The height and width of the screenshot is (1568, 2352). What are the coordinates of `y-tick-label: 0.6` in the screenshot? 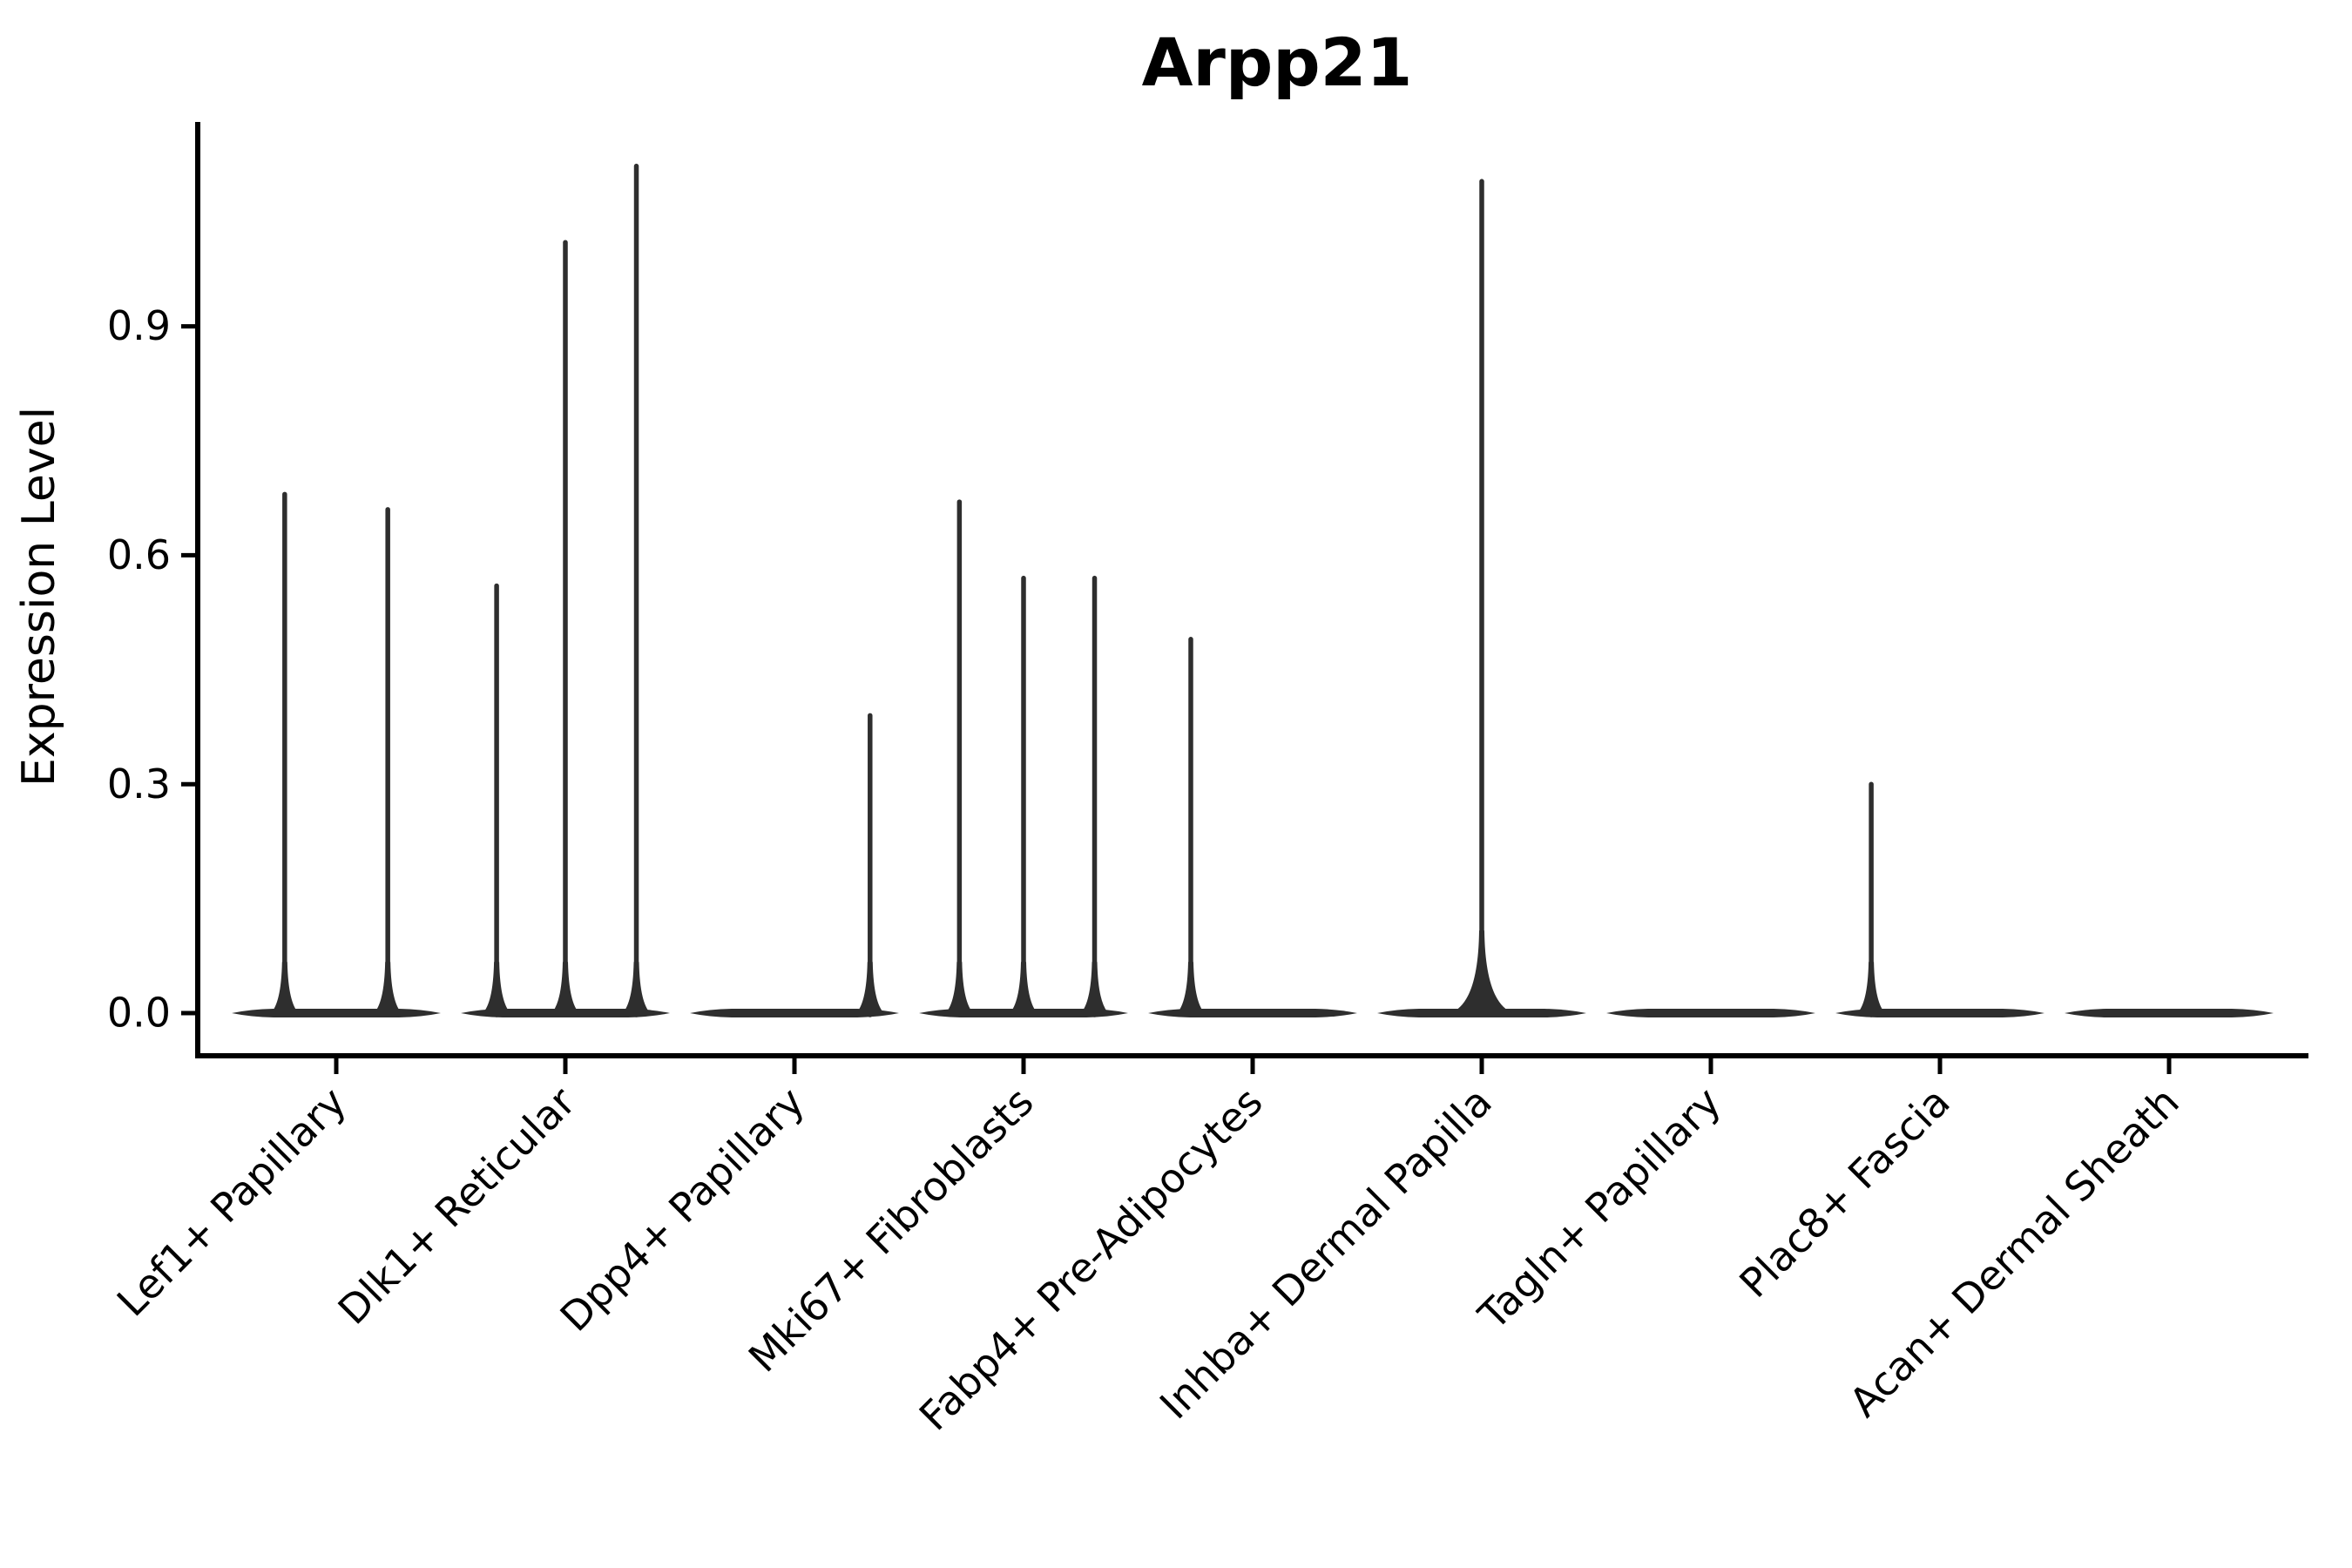 It's located at (139, 554).